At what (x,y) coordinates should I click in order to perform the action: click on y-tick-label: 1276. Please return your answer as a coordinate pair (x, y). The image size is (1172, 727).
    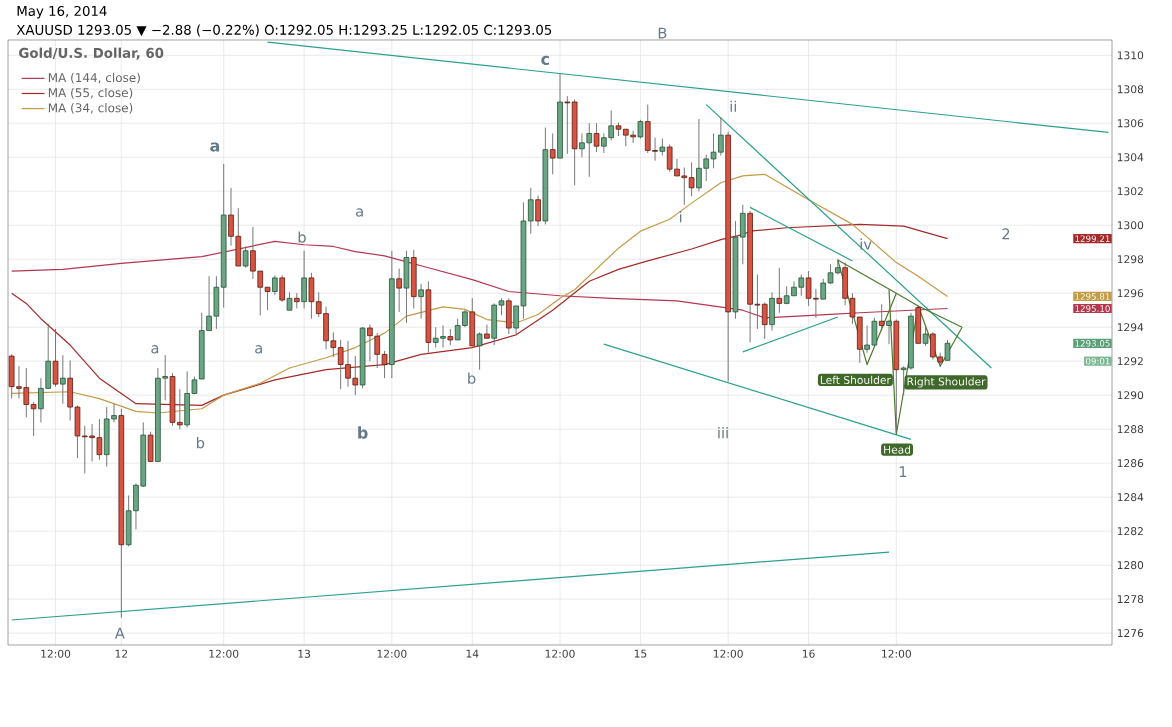
    Looking at the image, I should click on (1130, 633).